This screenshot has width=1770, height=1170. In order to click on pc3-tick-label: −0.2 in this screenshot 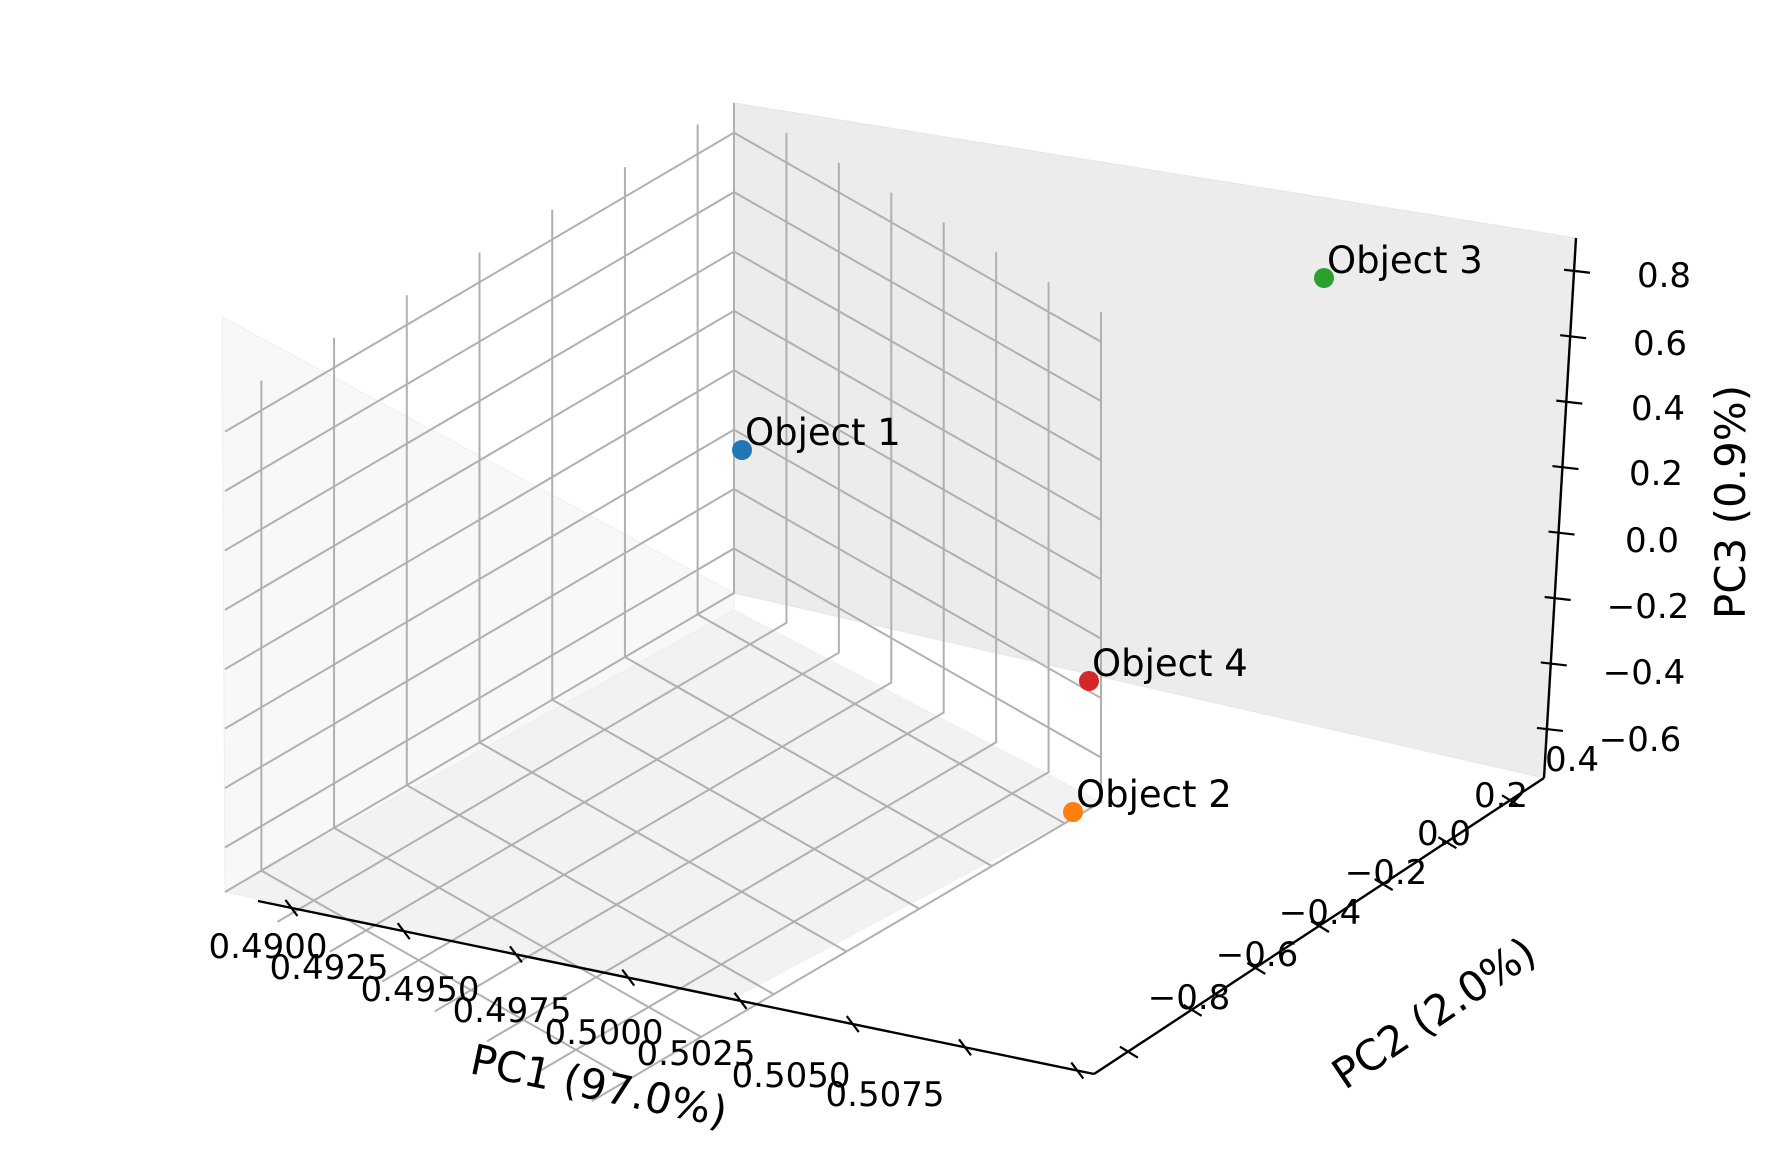, I will do `click(1648, 607)`.